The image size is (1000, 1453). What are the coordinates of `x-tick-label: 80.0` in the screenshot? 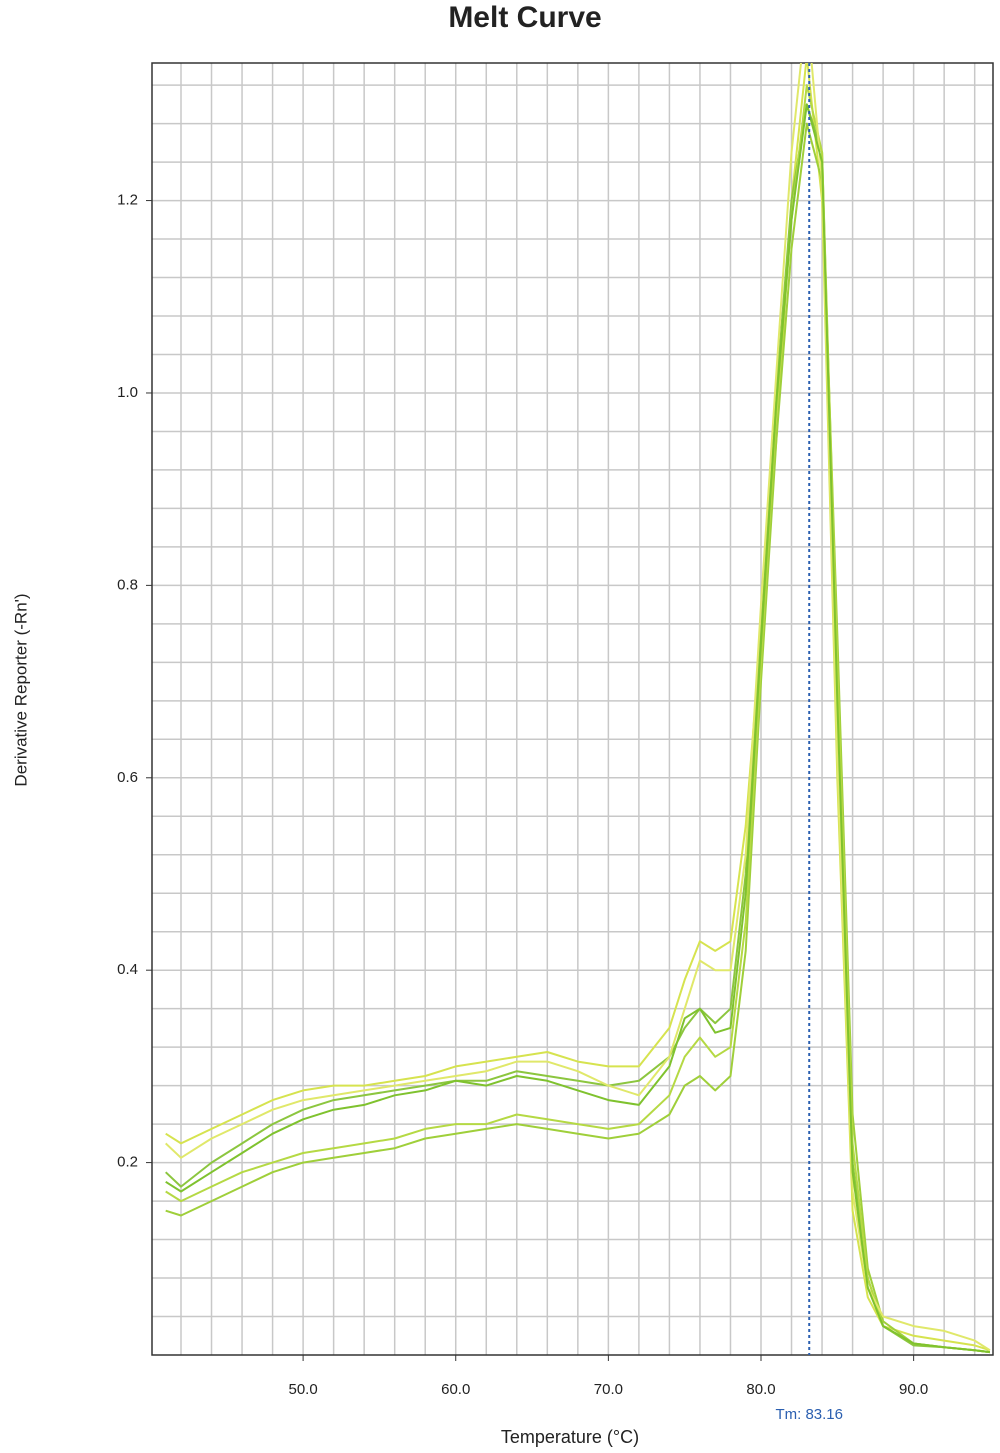 It's located at (760, 1389).